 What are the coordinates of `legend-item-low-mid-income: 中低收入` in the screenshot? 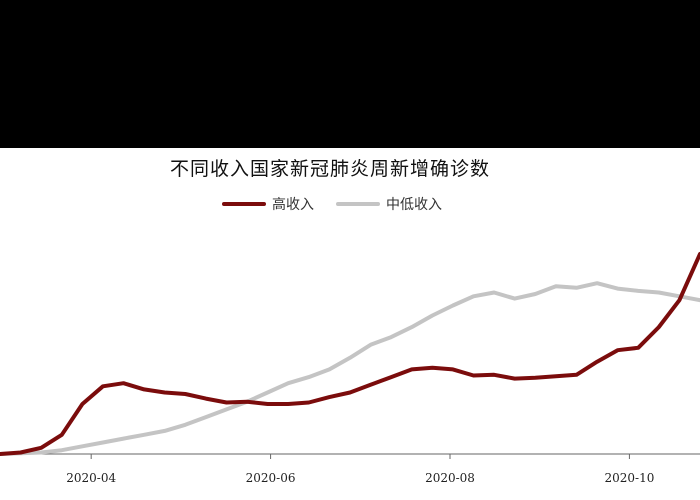 It's located at (389, 204).